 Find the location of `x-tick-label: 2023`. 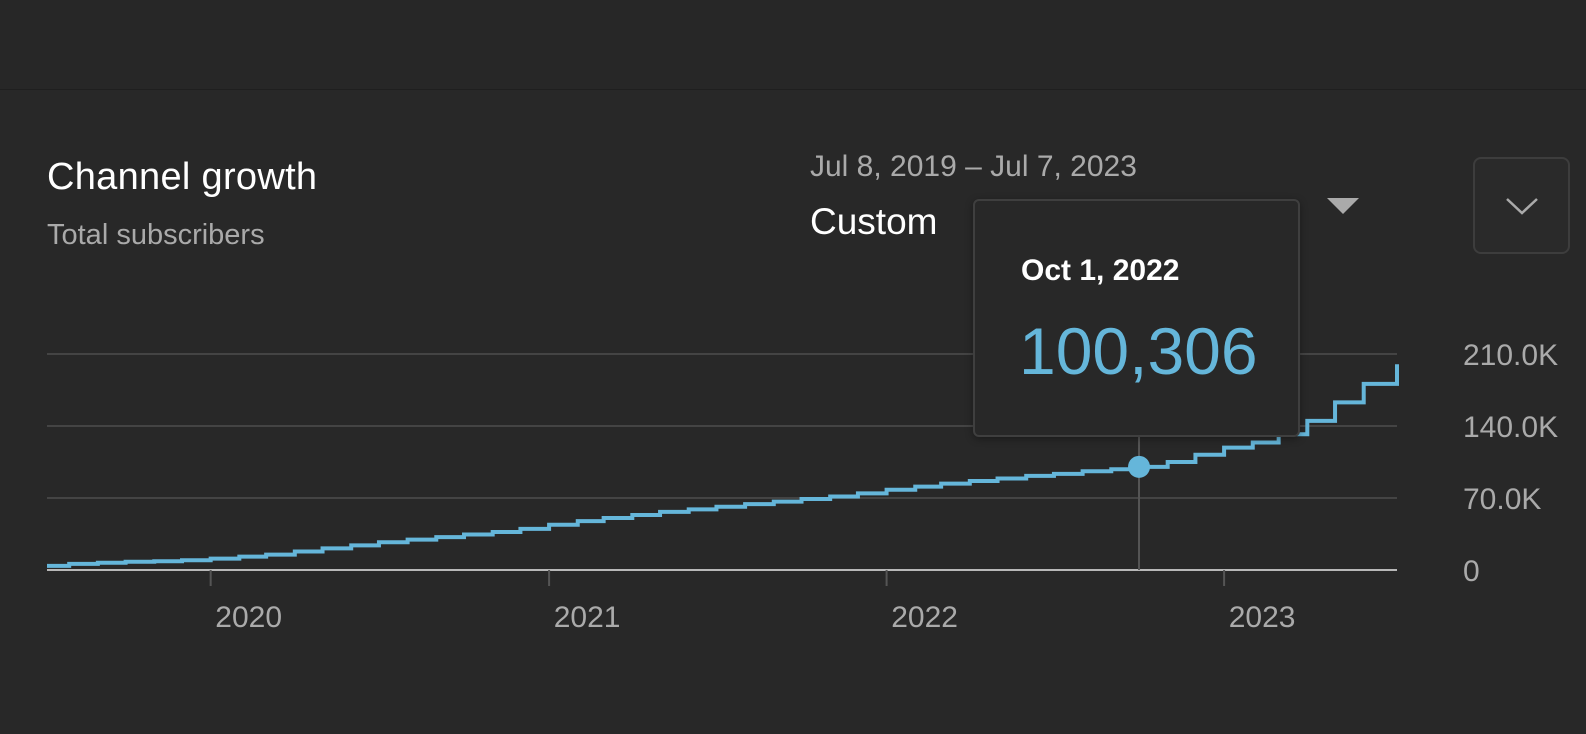

x-tick-label: 2023 is located at coordinates (1262, 617).